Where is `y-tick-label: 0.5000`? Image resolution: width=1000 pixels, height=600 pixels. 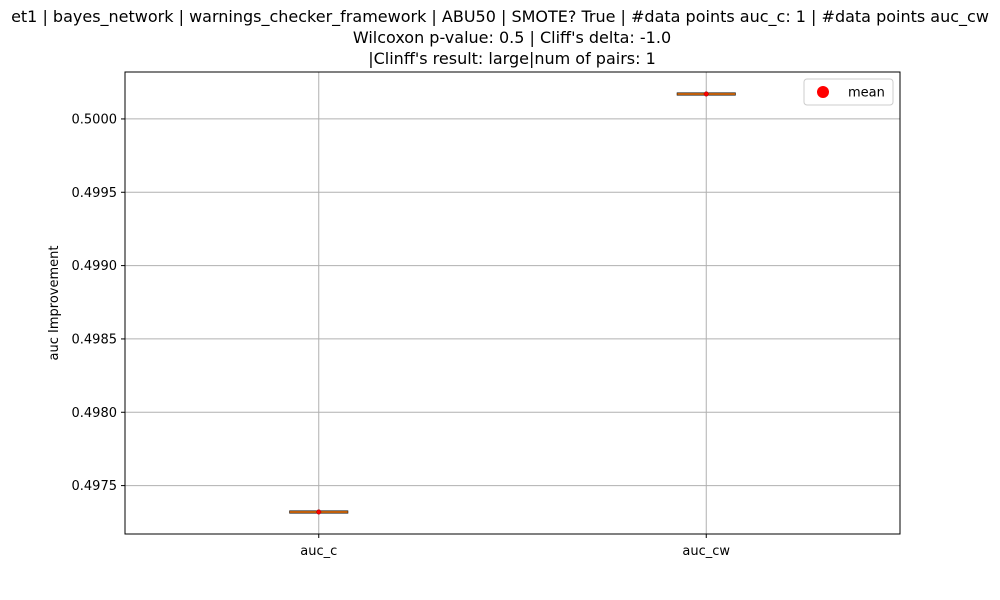
y-tick-label: 0.5000 is located at coordinates (95, 119).